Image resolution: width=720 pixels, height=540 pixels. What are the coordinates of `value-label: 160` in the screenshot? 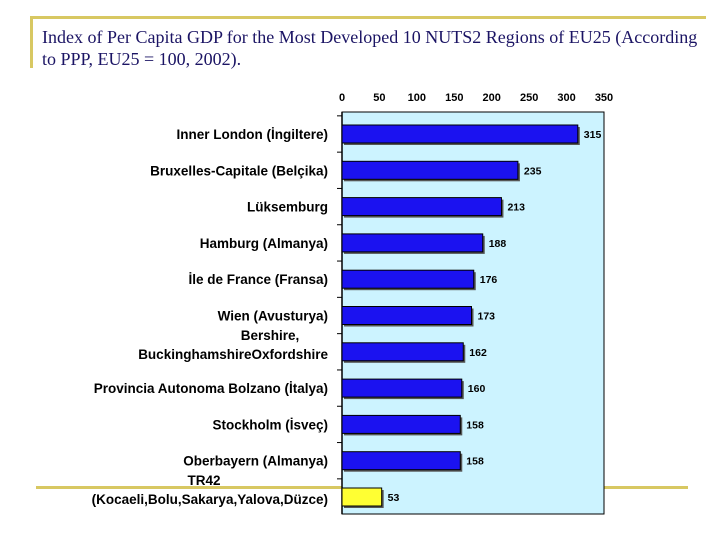 It's located at (477, 389).